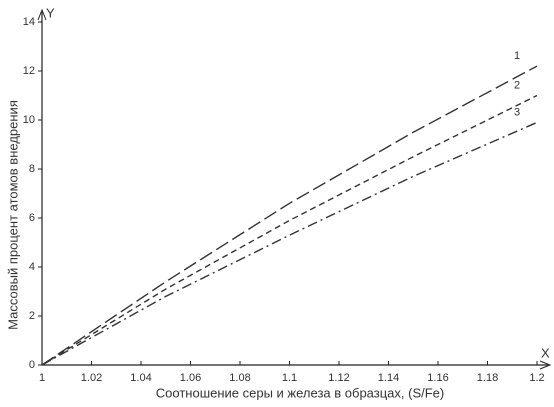  Describe the element at coordinates (32, 365) in the screenshot. I see `y-tick-label: 0` at that location.